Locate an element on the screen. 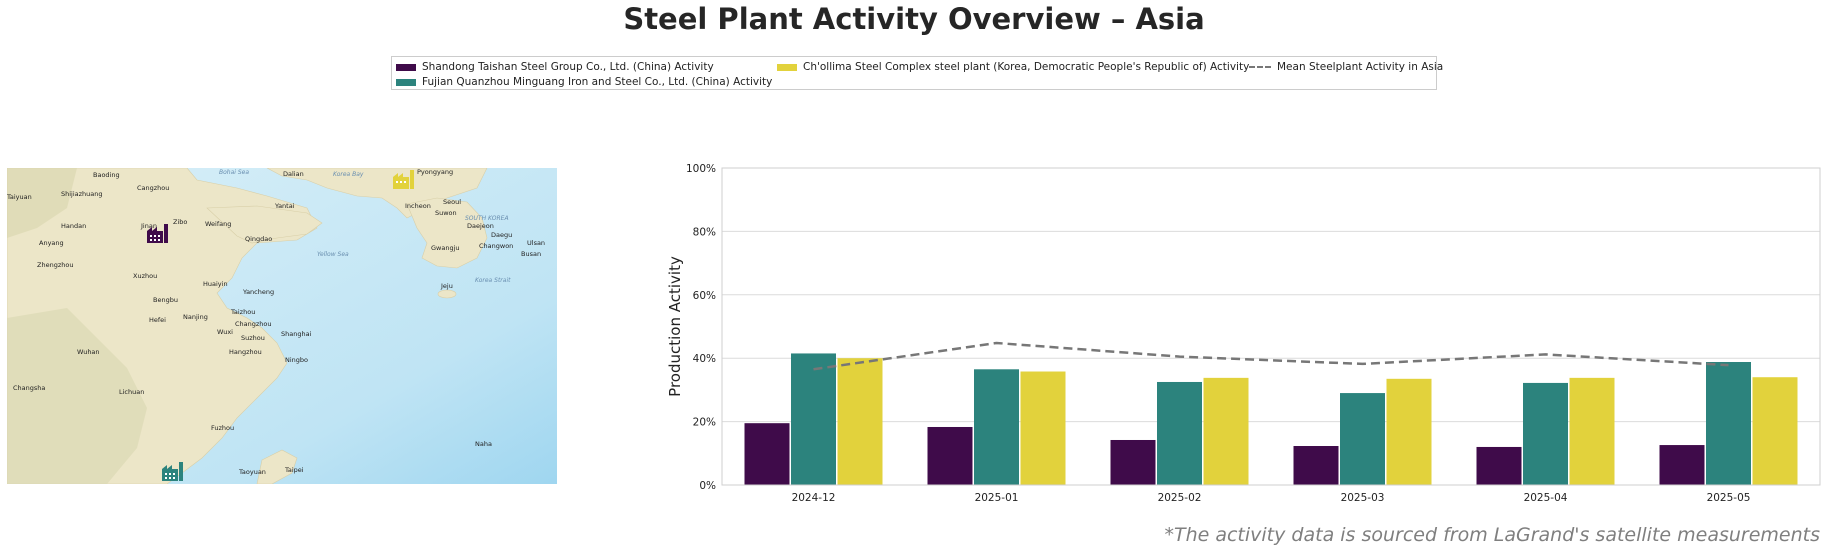 This screenshot has height=554, width=1828. map-label: Cangzhou is located at coordinates (153, 188).